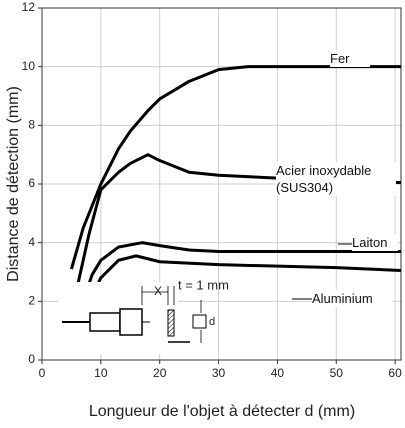 The image size is (405, 428). I want to click on series-label: Fer, so click(350, 58).